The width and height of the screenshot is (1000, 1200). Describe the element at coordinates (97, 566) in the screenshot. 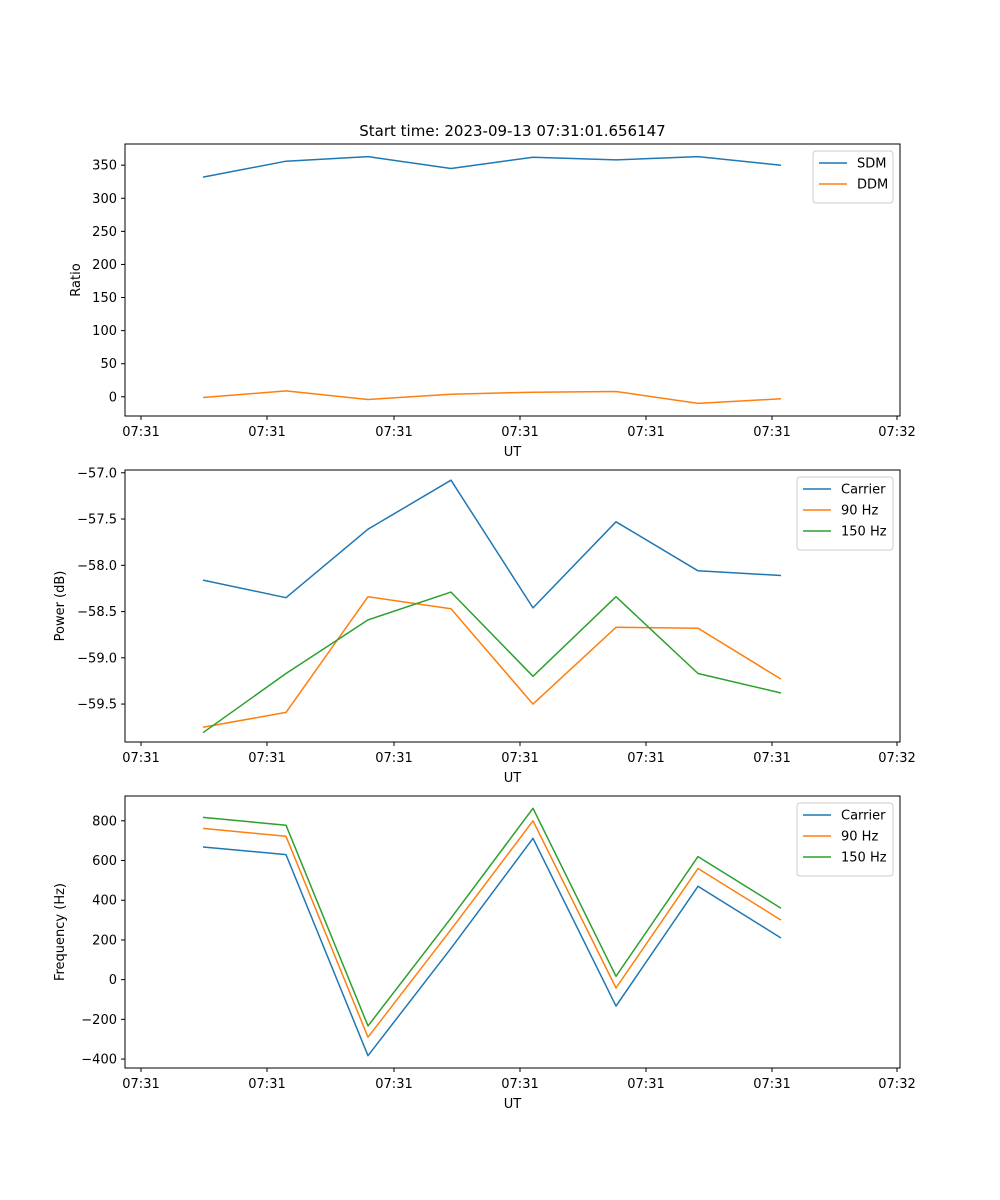

I see `y-tick-label: −58.0` at that location.